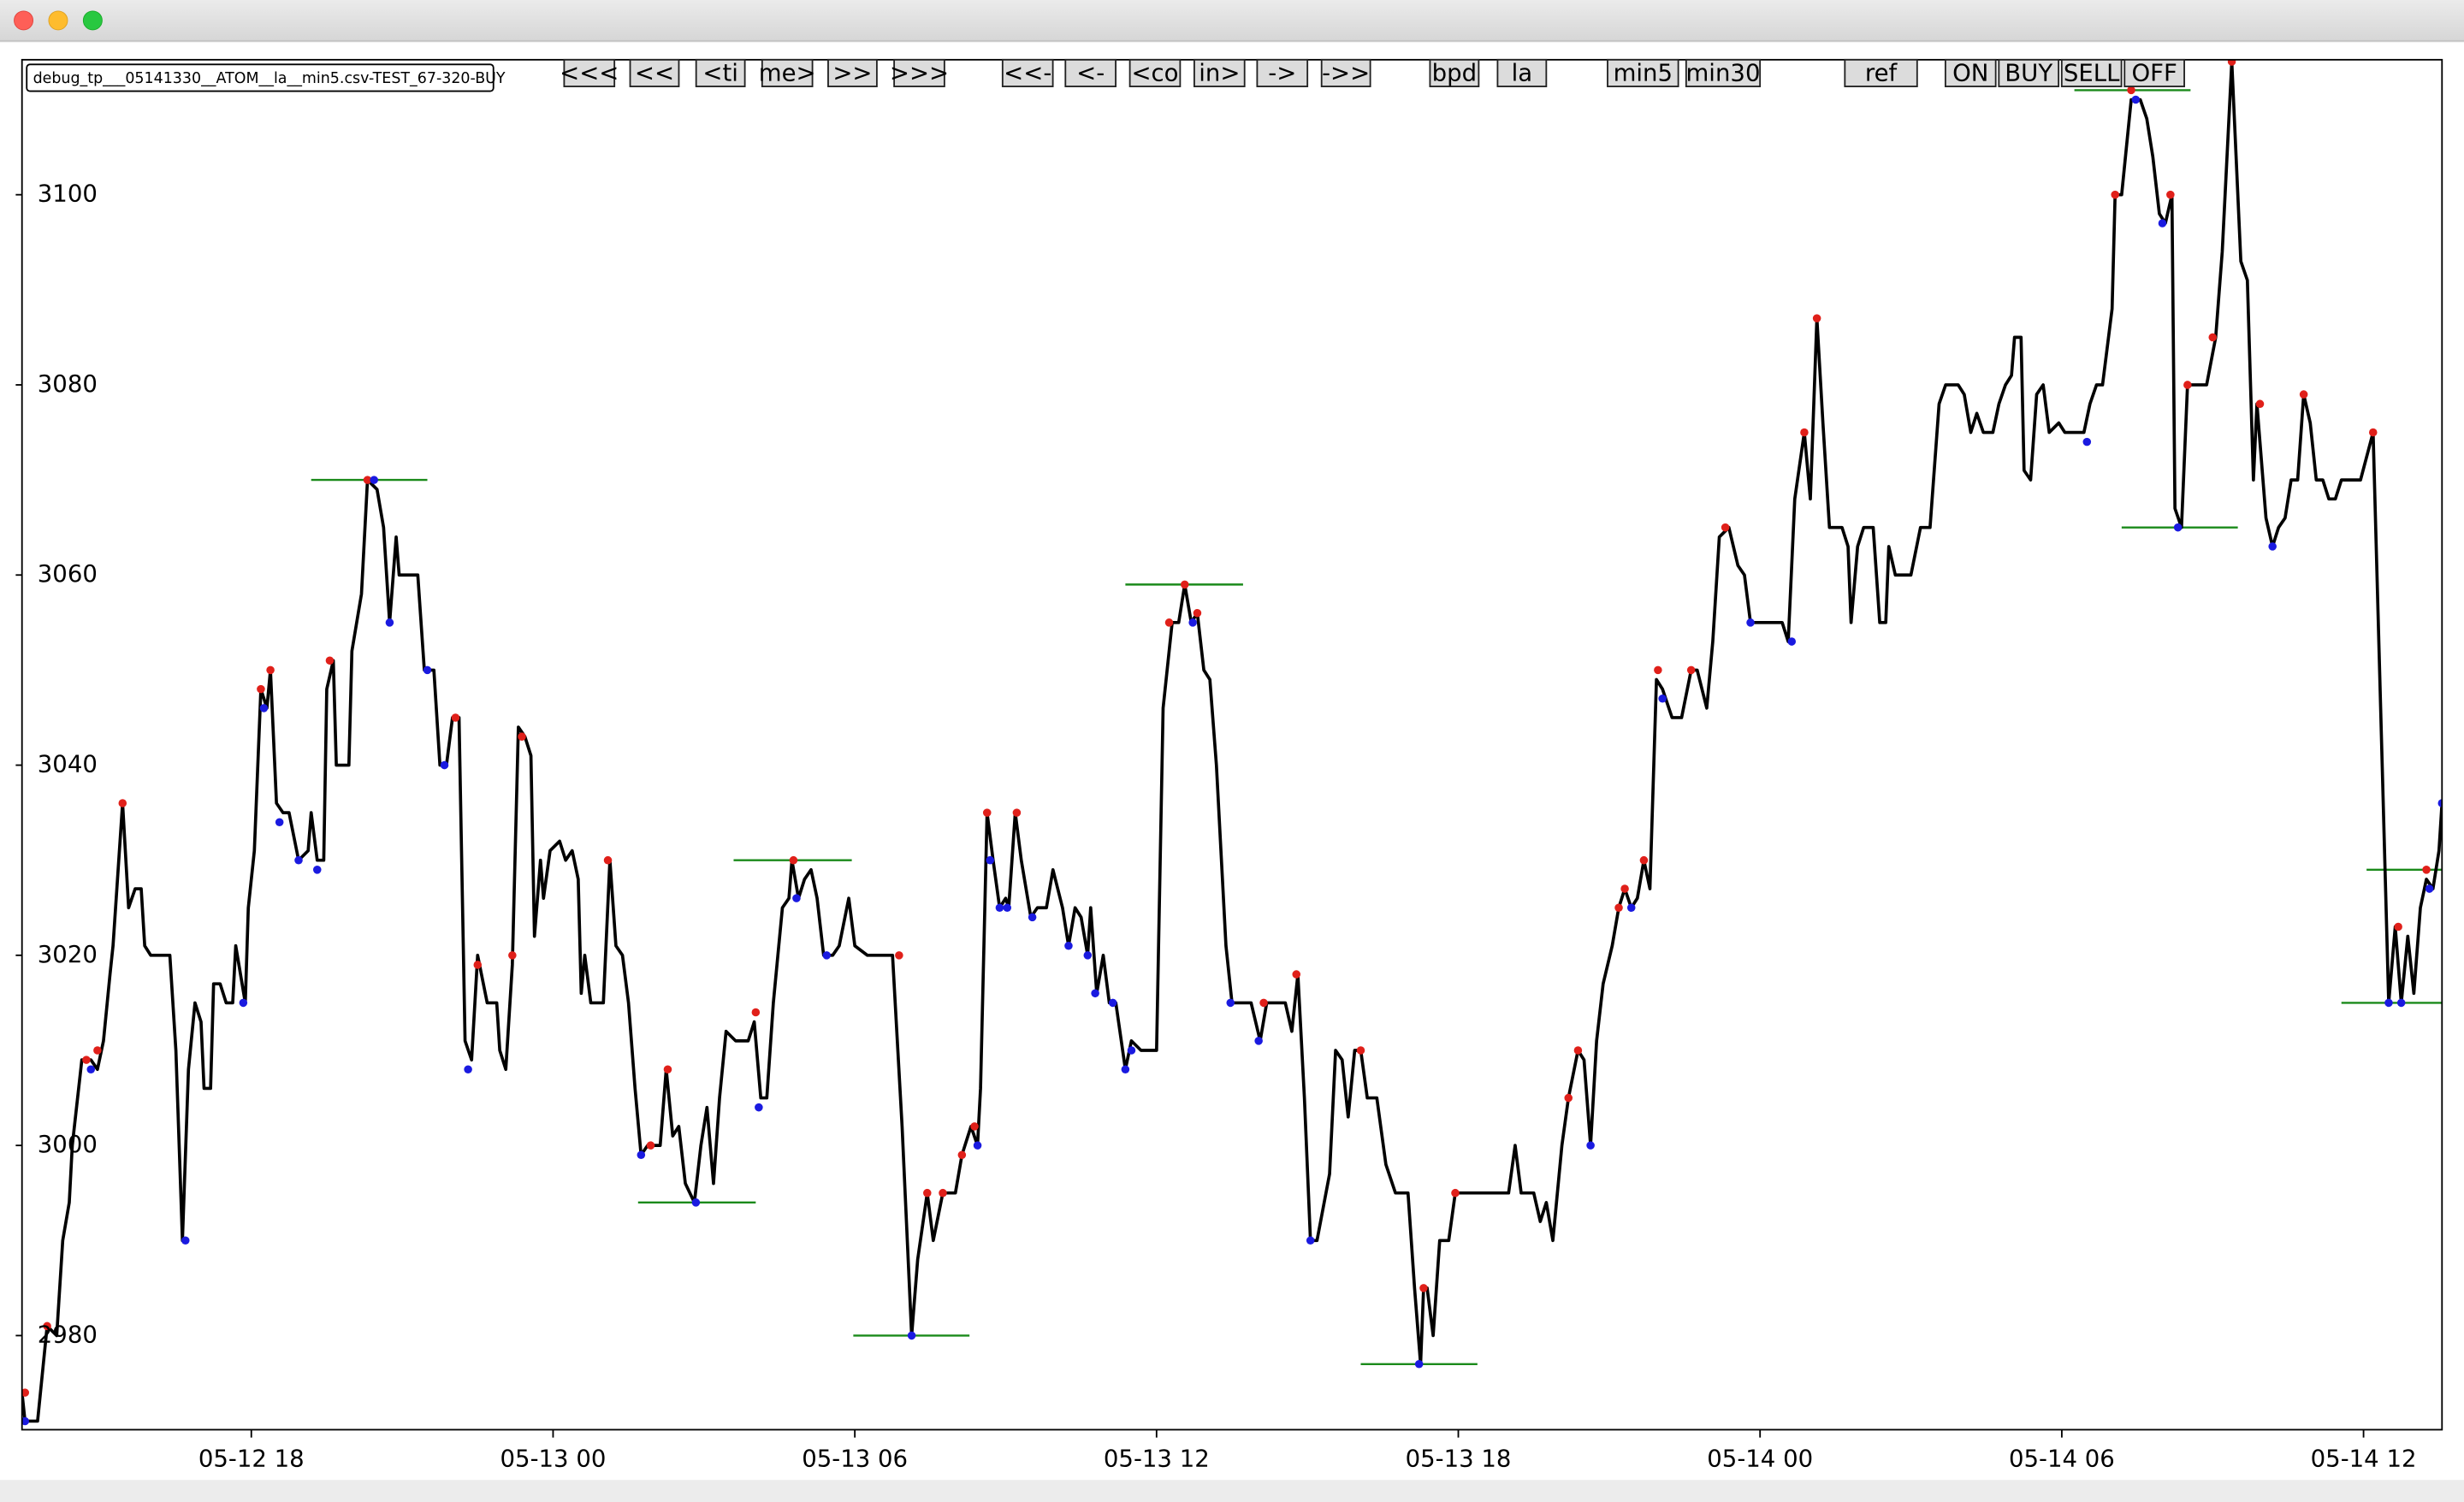 The image size is (2464, 1502). I want to click on y-tick-label: 3060, so click(68, 574).